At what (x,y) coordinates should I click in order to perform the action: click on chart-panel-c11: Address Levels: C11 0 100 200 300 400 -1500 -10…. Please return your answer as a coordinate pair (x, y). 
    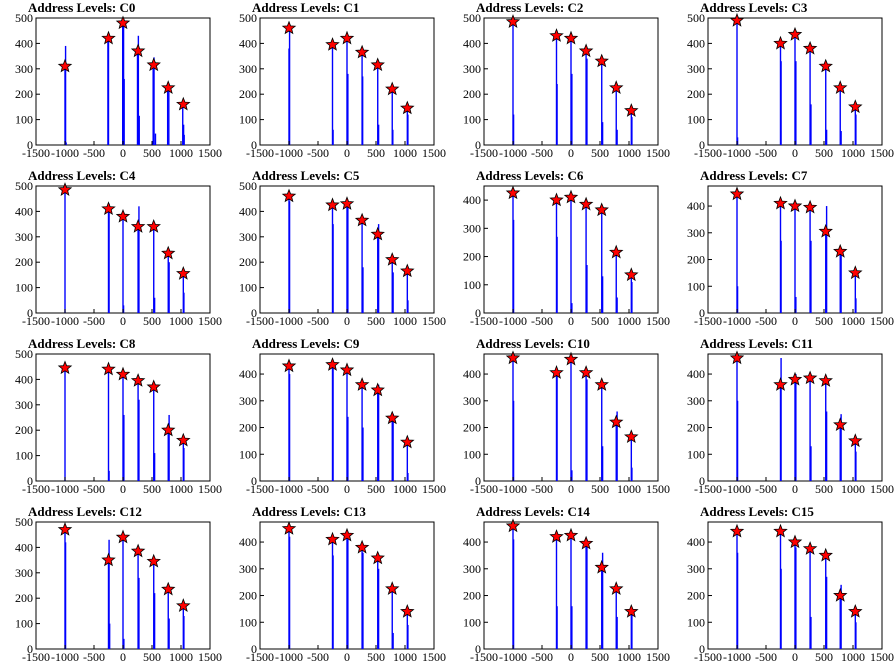
    Looking at the image, I should click on (784, 420).